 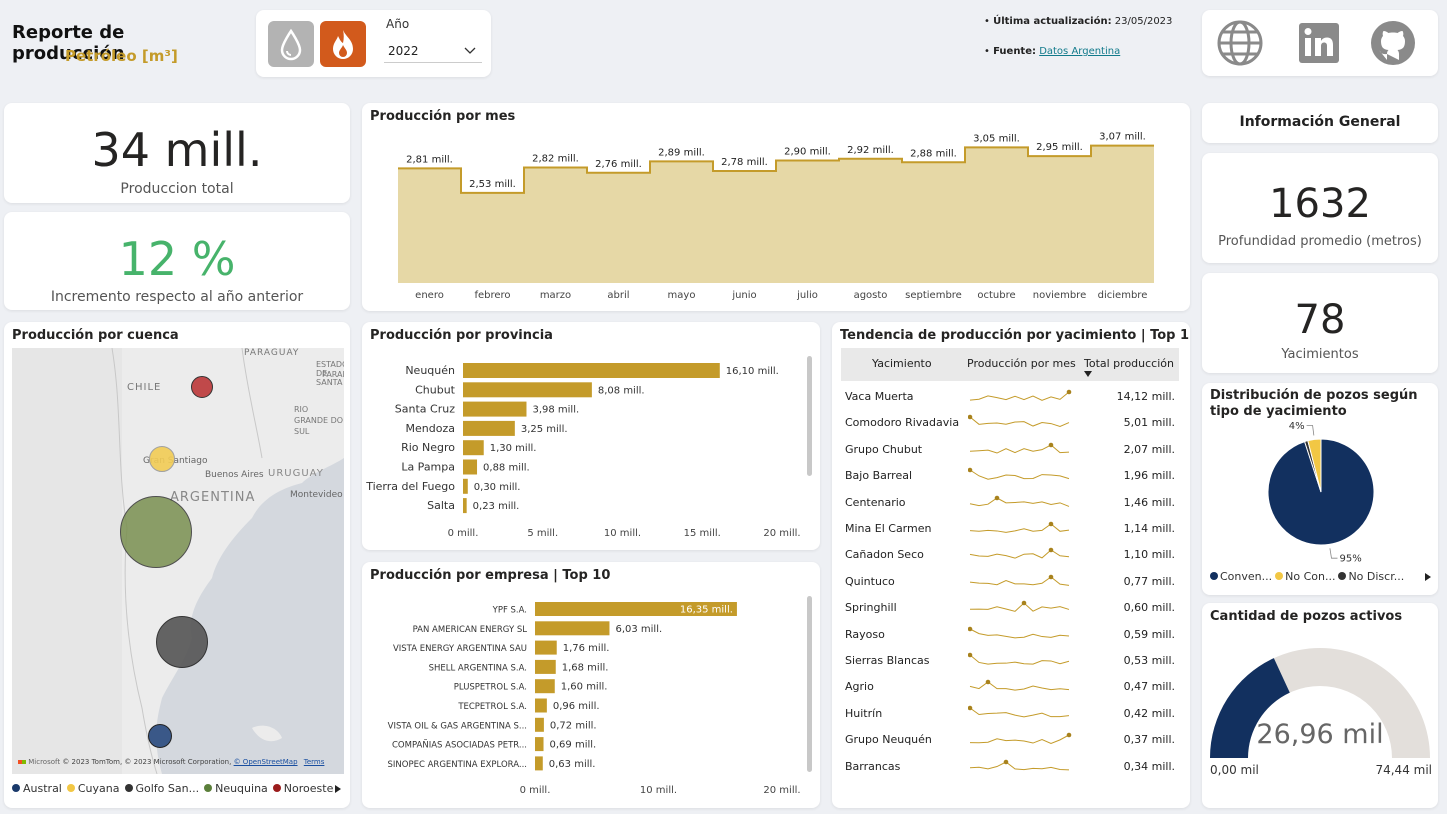 I want to click on table-row: Rayoso 0,59 mill., so click(x=1010, y=635).